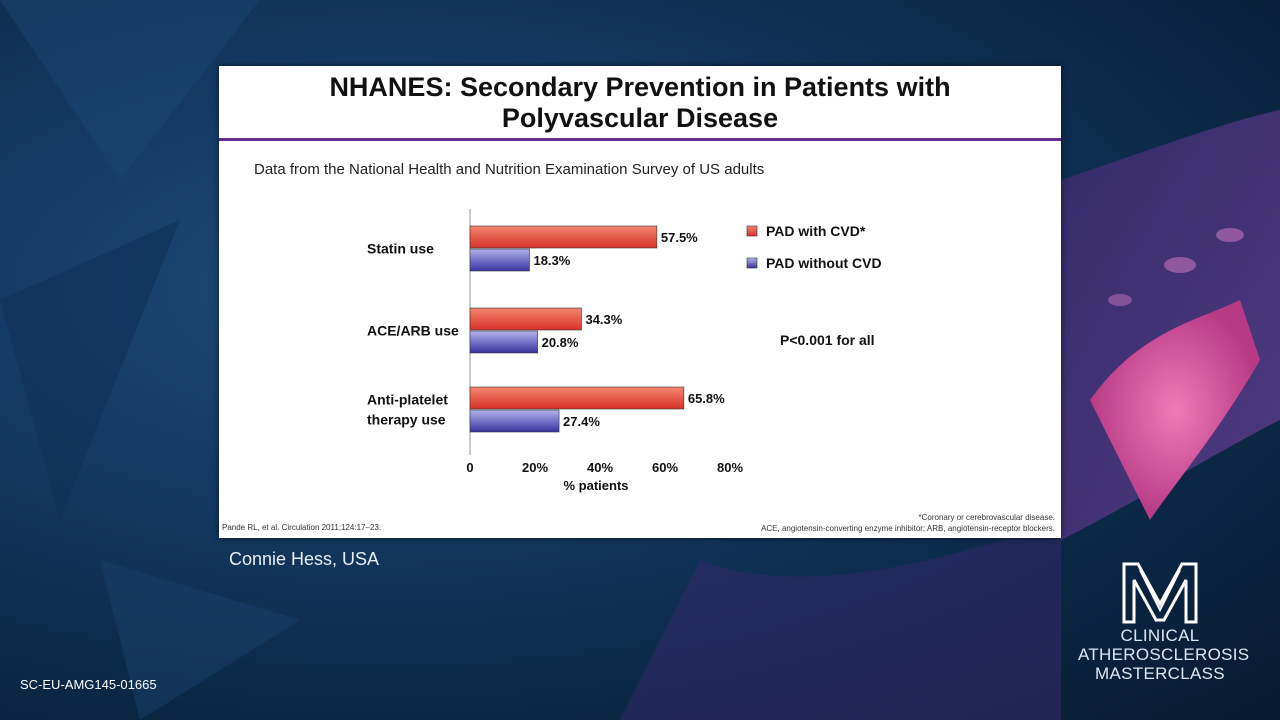 The width and height of the screenshot is (1280, 720). Describe the element at coordinates (88, 684) in the screenshot. I see `document-code: SC-EU-AMG145-01665` at that location.